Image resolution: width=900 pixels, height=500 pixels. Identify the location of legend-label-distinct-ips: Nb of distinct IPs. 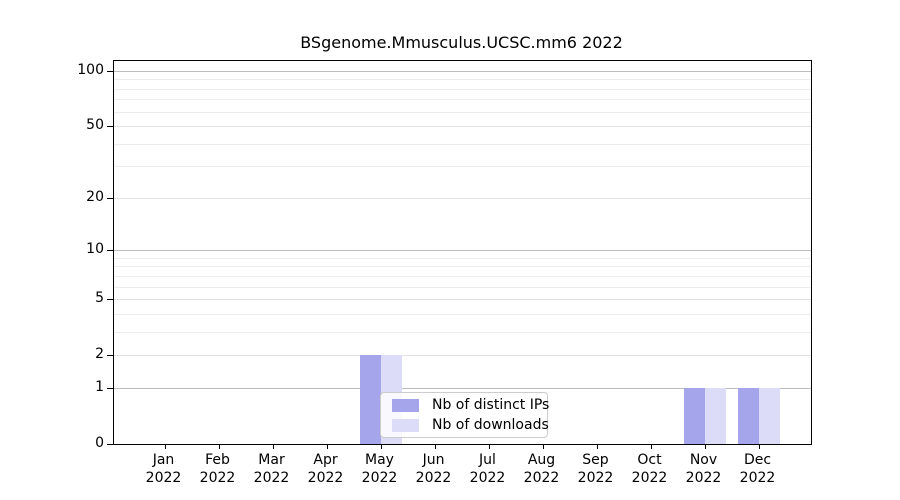
(491, 405).